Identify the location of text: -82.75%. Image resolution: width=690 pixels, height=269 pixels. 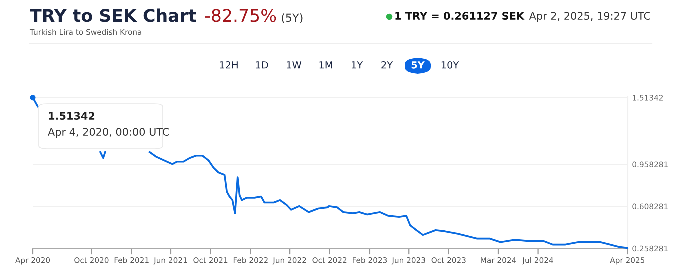
(240, 15).